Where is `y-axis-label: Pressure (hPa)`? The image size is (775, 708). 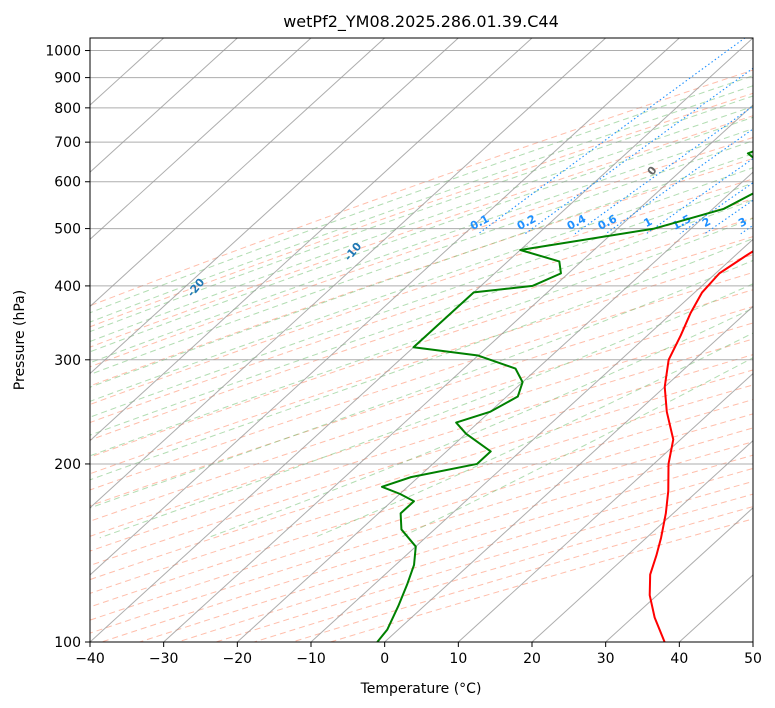 y-axis-label: Pressure (hPa) is located at coordinates (20, 340).